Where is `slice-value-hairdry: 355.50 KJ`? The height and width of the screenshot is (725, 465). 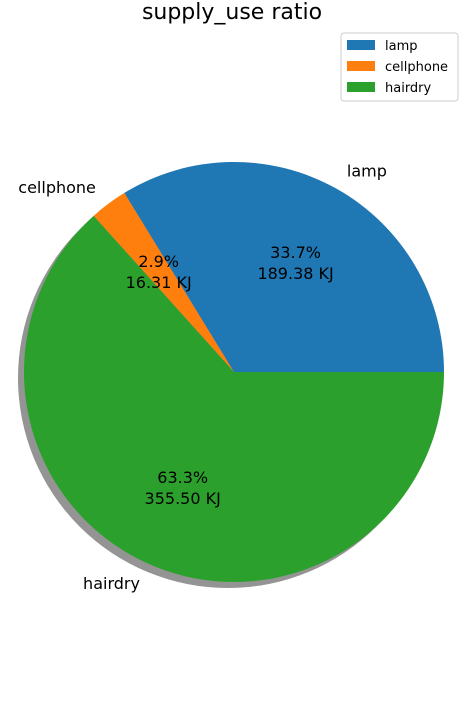
slice-value-hairdry: 355.50 KJ is located at coordinates (183, 498).